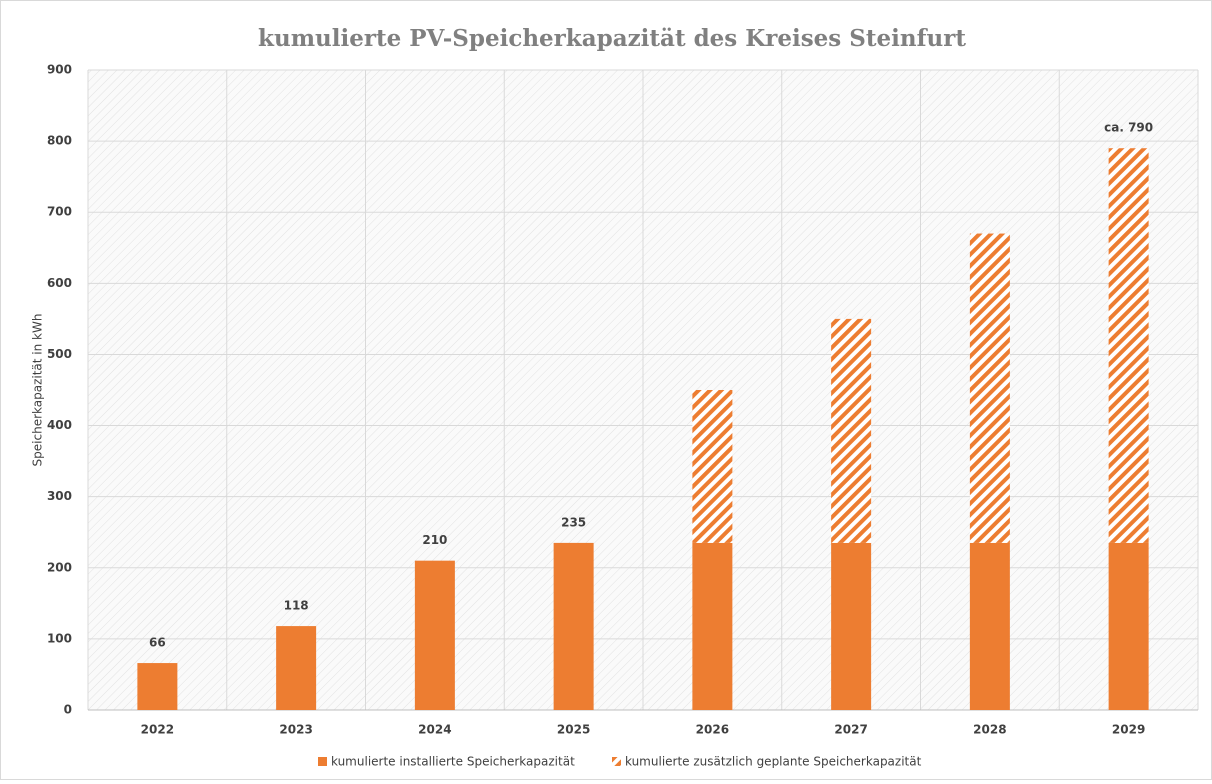 The height and width of the screenshot is (784, 1212). I want to click on y-tick-label: 0, so click(68, 710).